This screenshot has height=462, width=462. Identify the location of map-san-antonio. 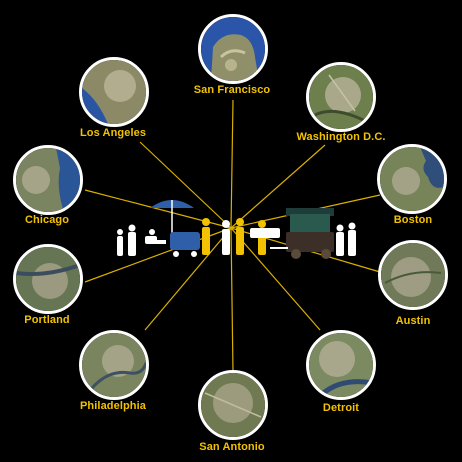
(233, 405).